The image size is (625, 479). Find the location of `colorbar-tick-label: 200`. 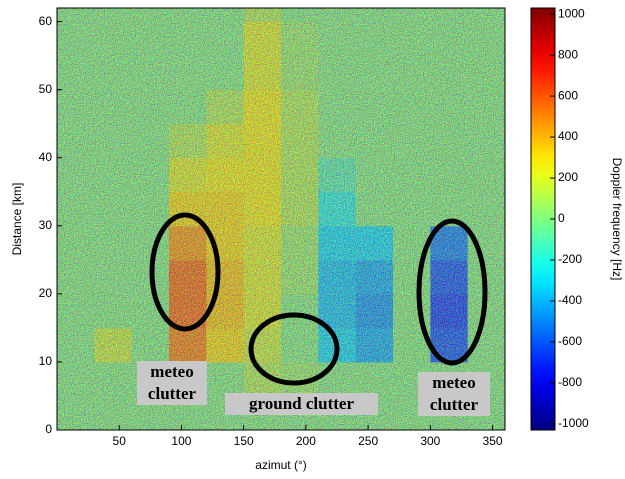

colorbar-tick-label: 200 is located at coordinates (568, 177).